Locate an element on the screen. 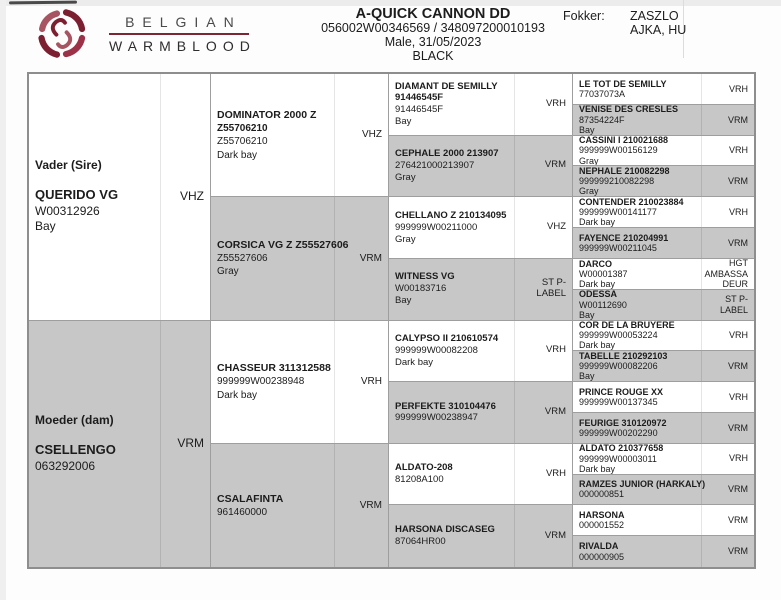 Image resolution: width=781 pixels, height=600 pixels. pedigree-cell: CSALAFINTA 961460000 VRM is located at coordinates (300, 505).